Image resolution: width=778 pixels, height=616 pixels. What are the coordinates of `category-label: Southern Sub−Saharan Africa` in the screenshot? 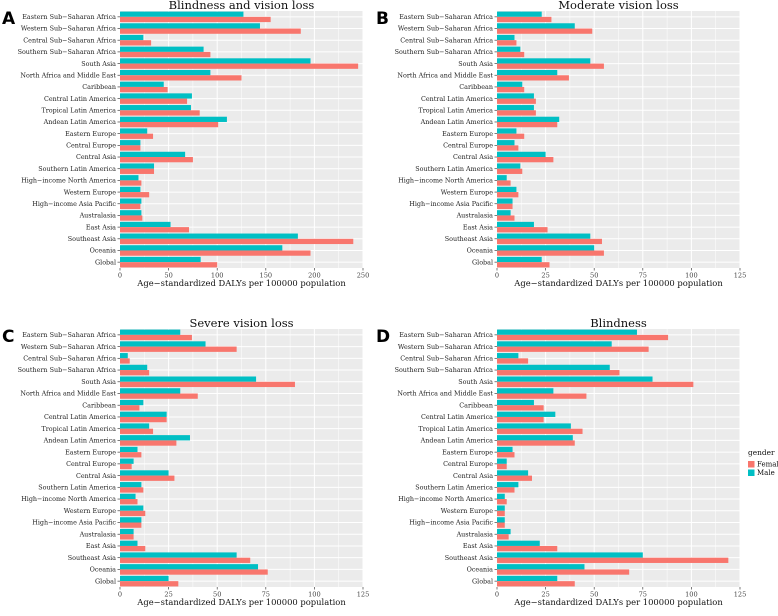 It's located at (444, 52).